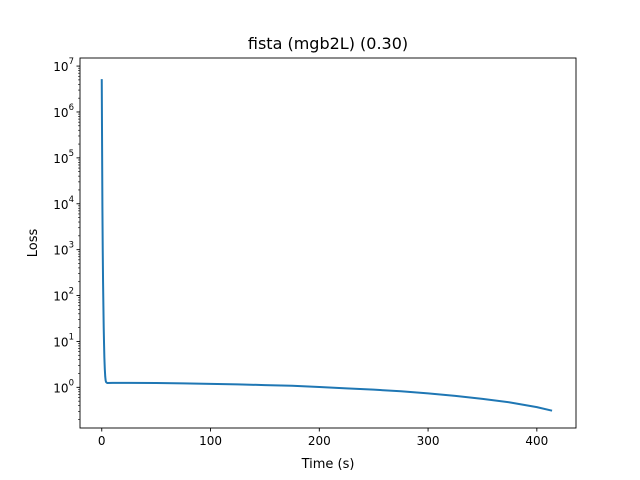 Image resolution: width=640 pixels, height=480 pixels. Describe the element at coordinates (63, 249) in the screenshot. I see `y-tick-label: 10³` at that location.